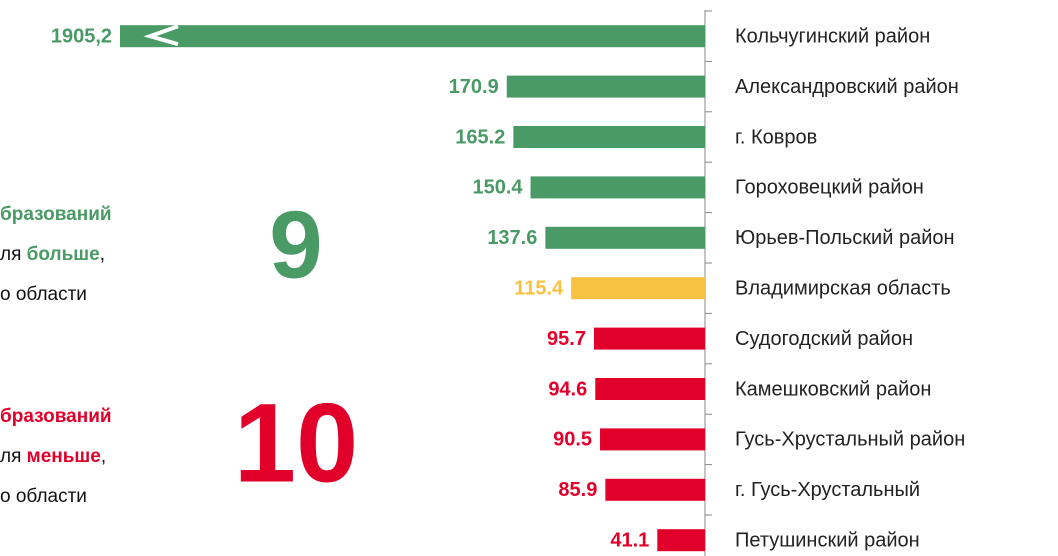 The image size is (1058, 556). What do you see at coordinates (629, 540) in the screenshot?
I see `value-label: 41.1` at bounding box center [629, 540].